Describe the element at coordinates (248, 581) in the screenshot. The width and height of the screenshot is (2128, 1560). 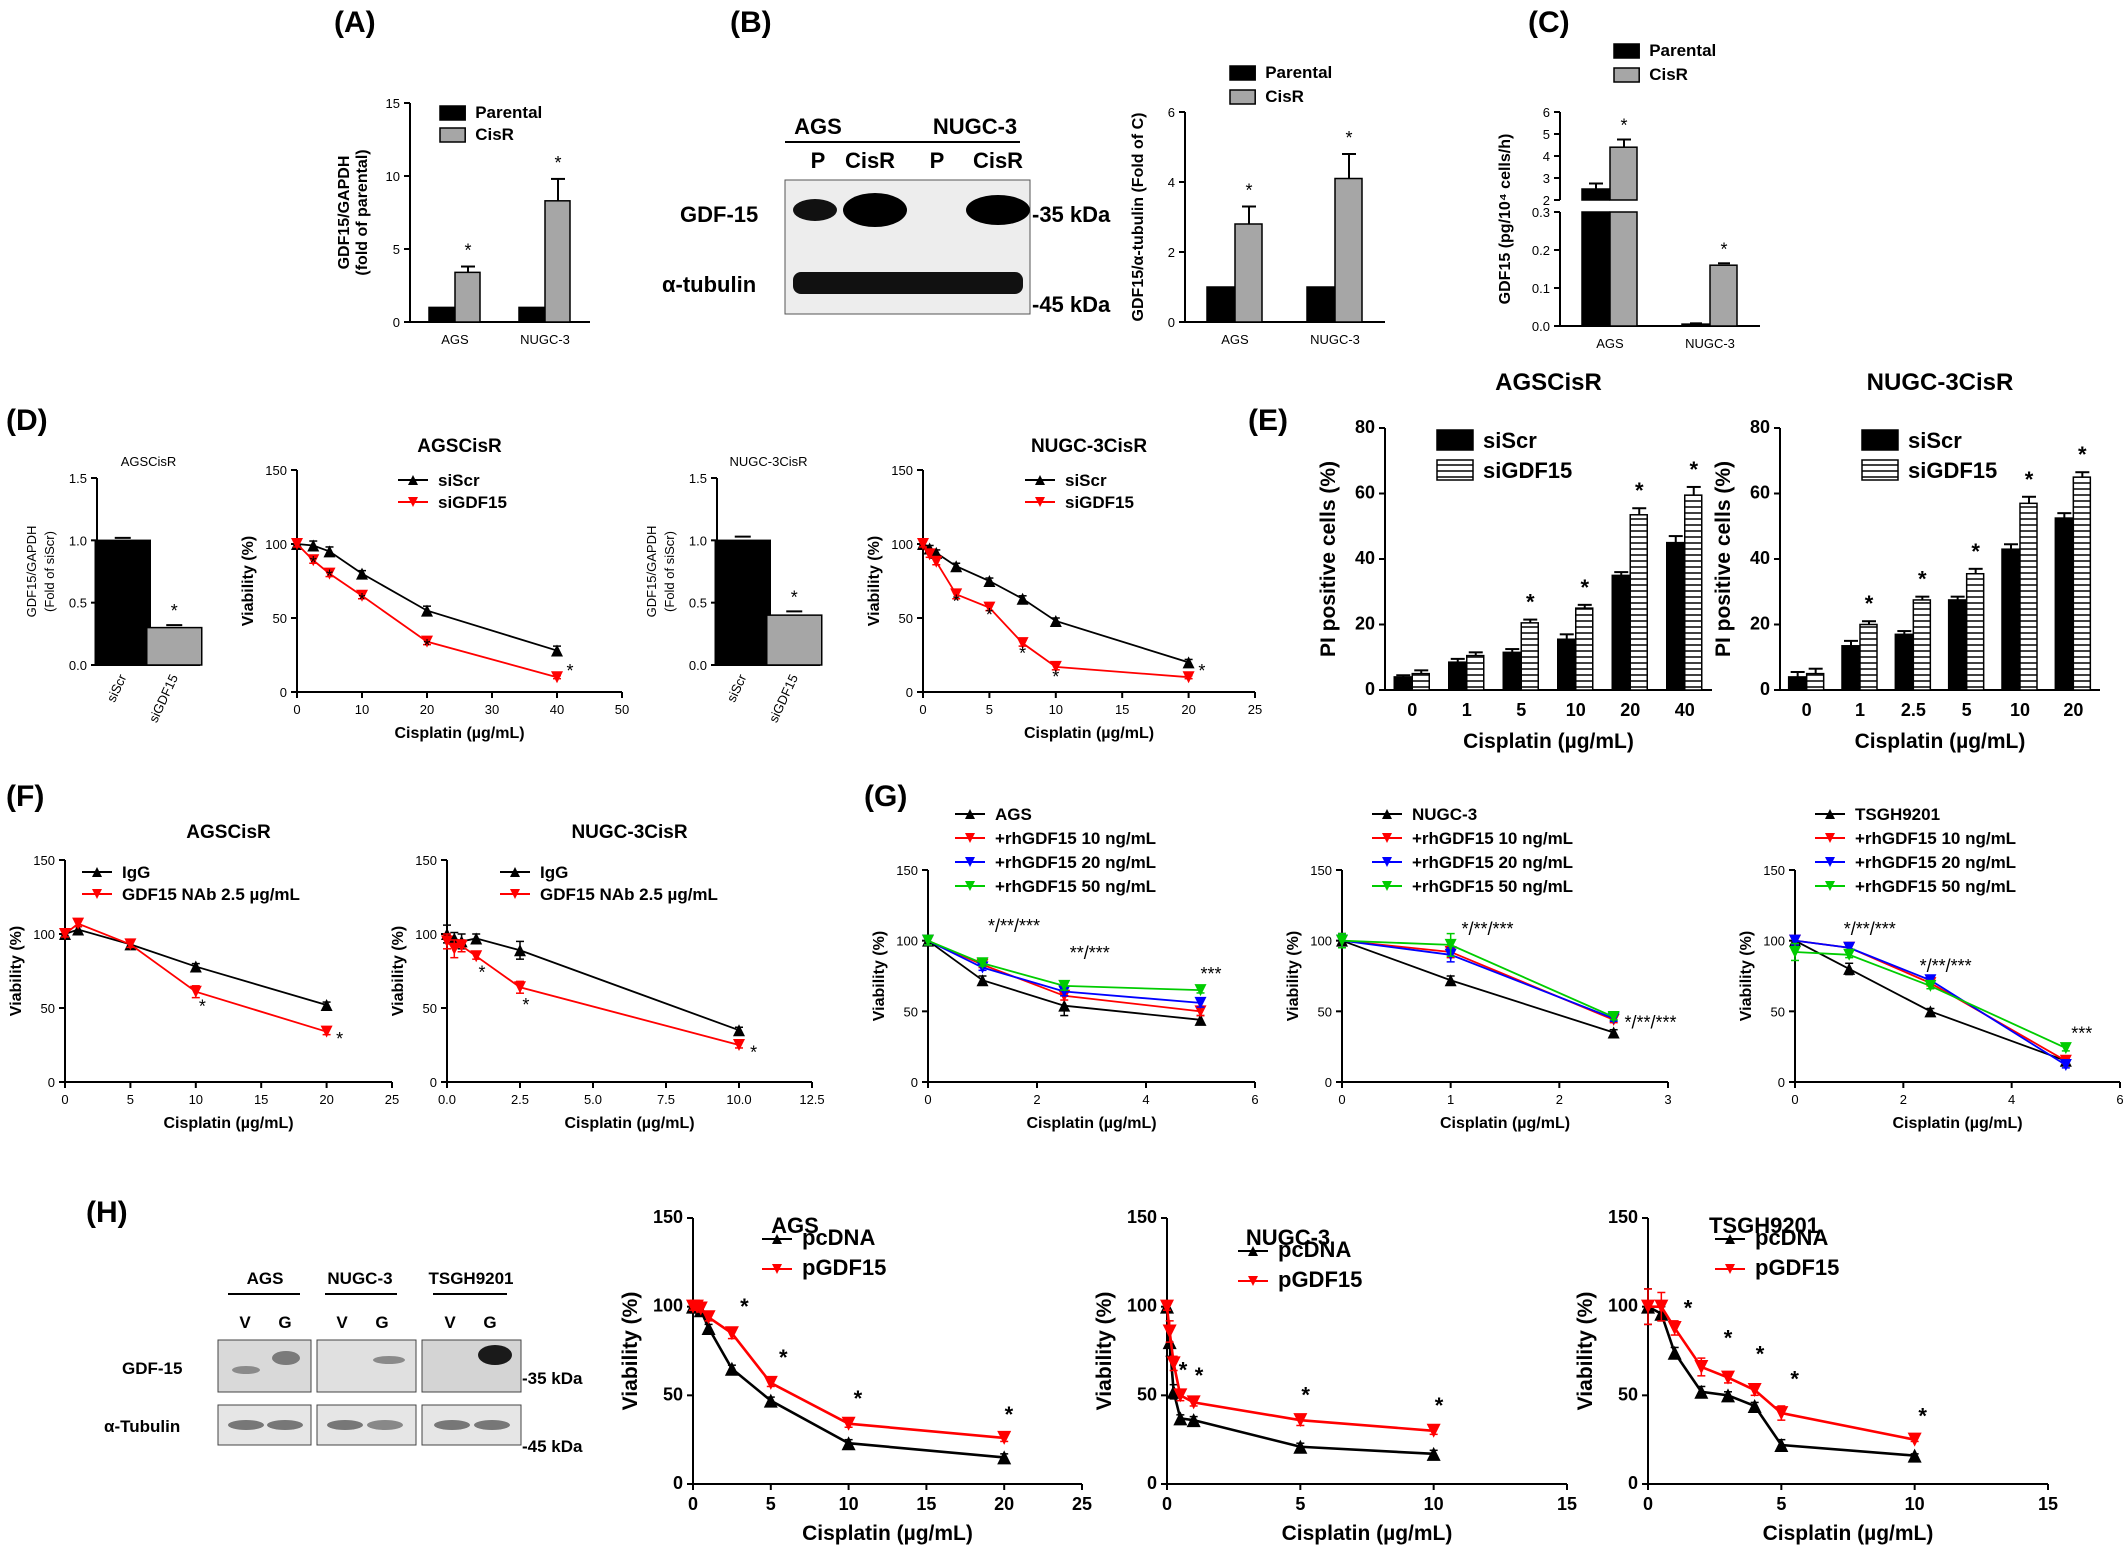
I see `y-axis-label: Viability (%)` at that location.